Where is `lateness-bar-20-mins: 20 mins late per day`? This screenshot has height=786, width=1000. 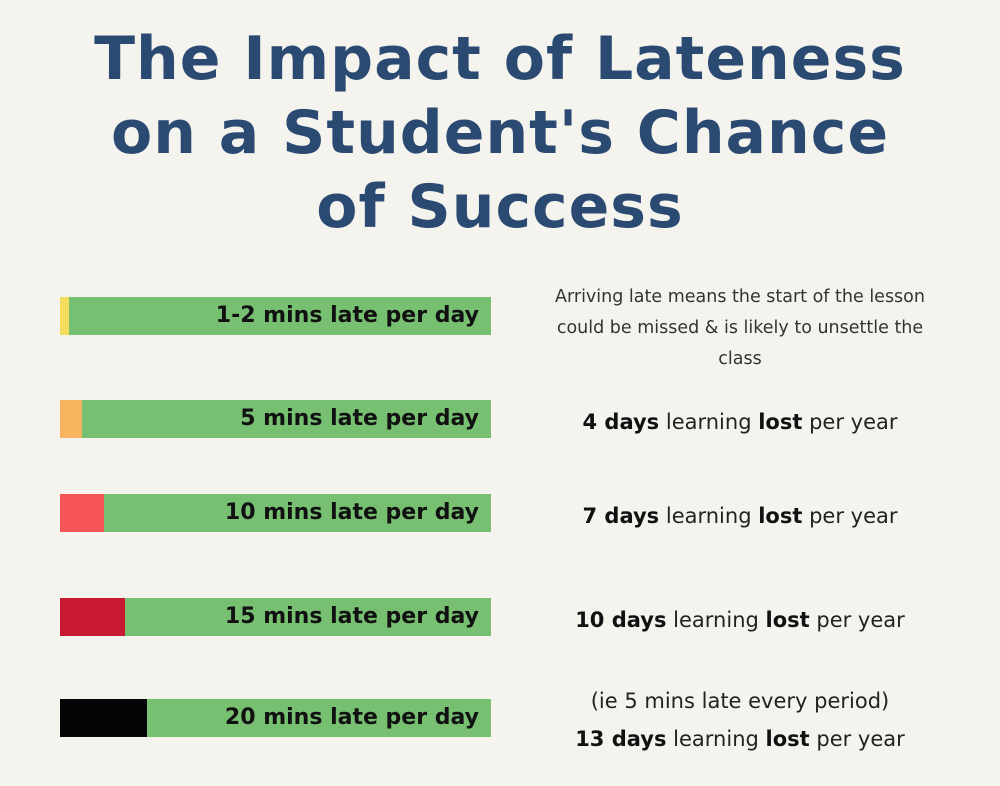 lateness-bar-20-mins: 20 mins late per day is located at coordinates (275, 718).